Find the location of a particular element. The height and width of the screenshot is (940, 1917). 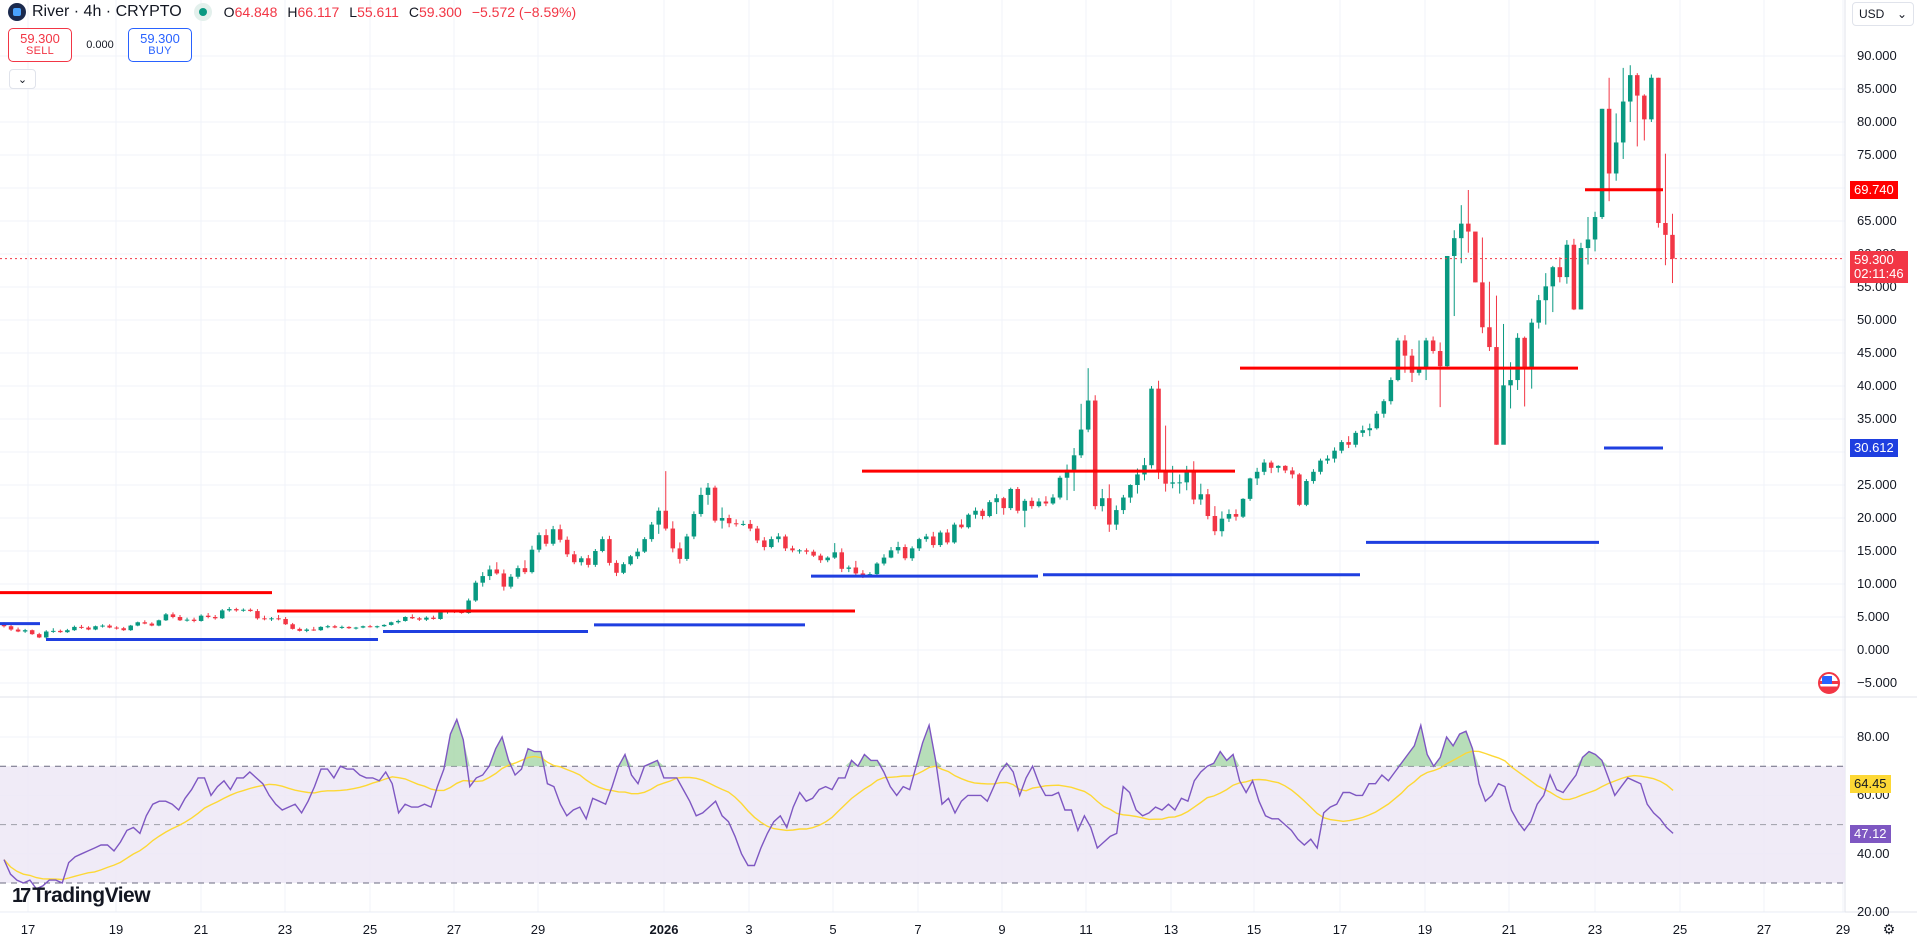

symbol-title: River · 4h · CRYPTO is located at coordinates (107, 11).